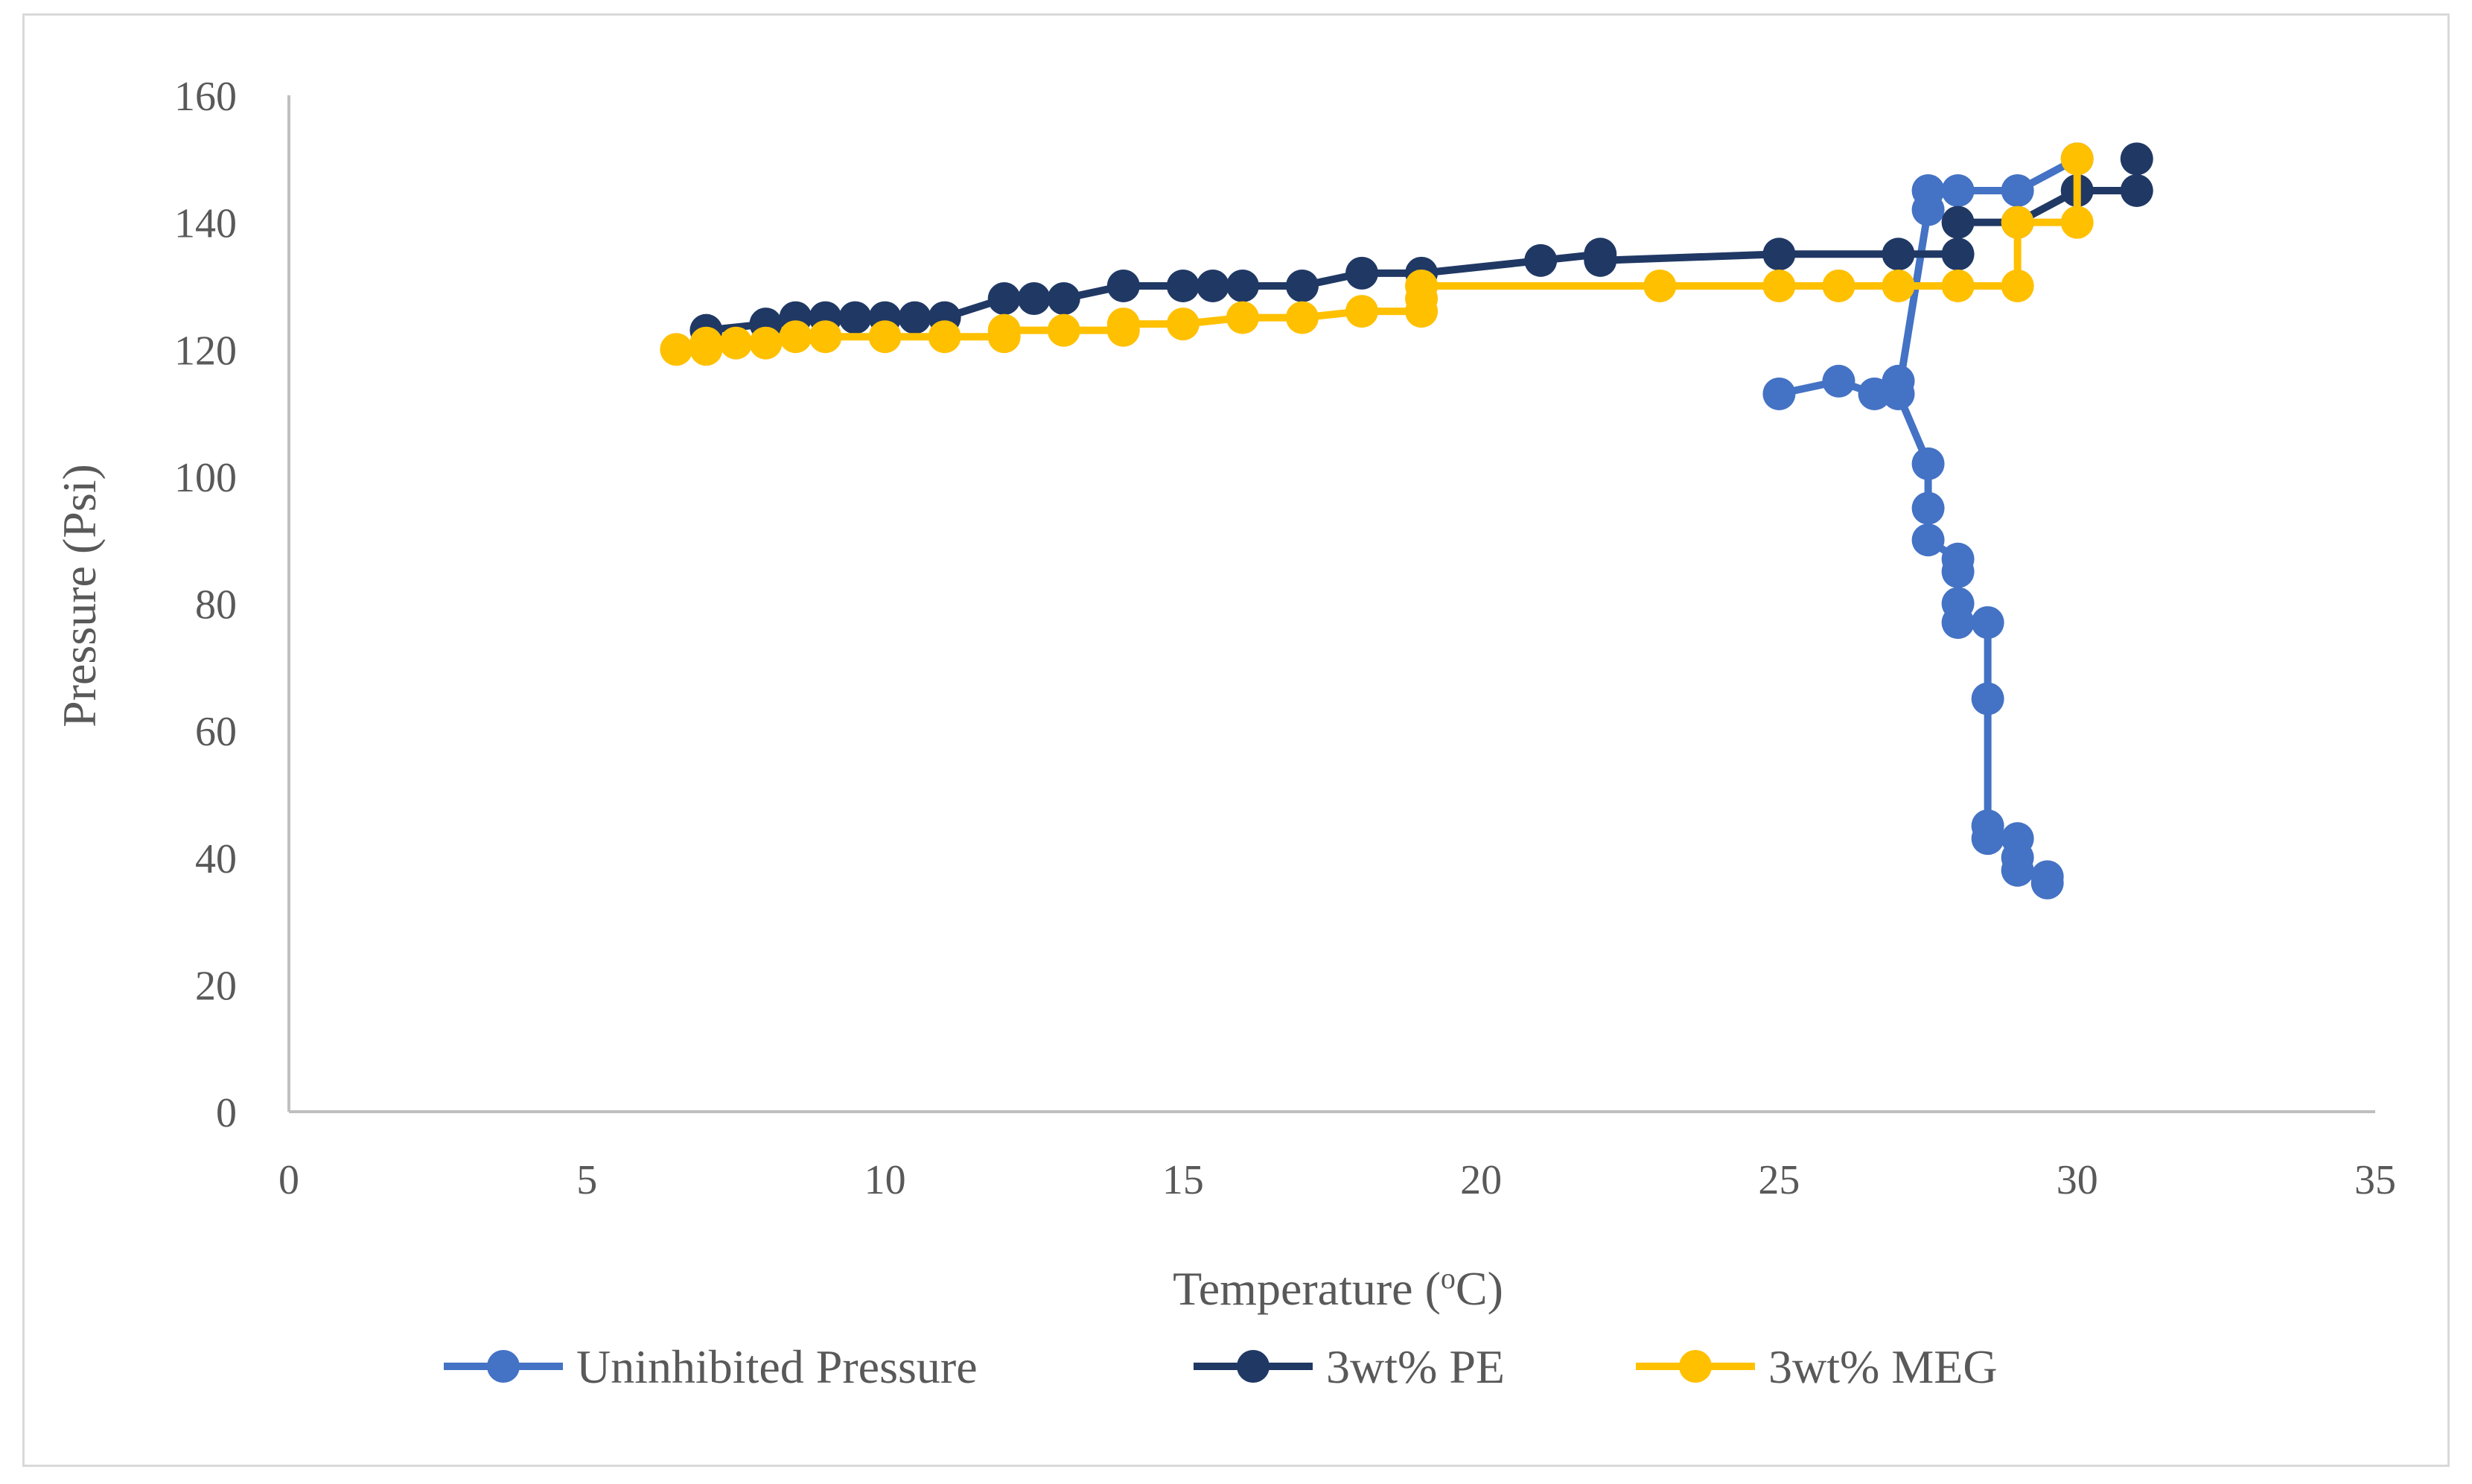  I want to click on x-tick-label: 30, so click(2077, 1180).